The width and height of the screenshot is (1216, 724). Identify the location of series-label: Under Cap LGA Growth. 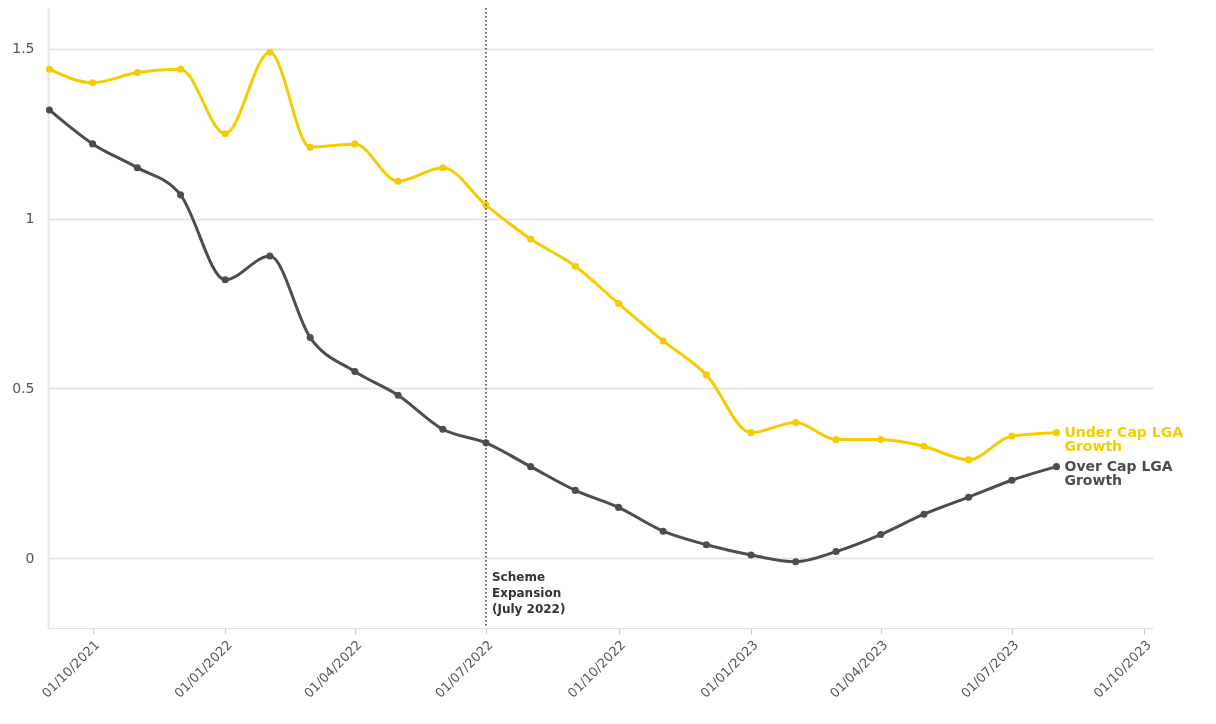
(1124, 438).